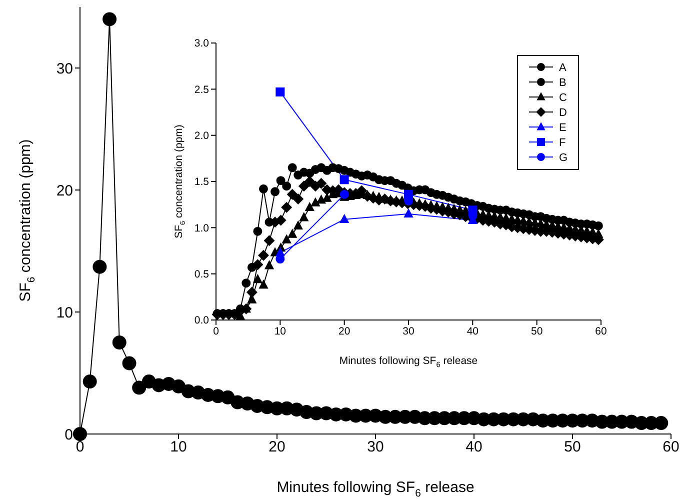 This screenshot has height=503, width=684. I want to click on y-tick-label: 0, so click(68, 435).